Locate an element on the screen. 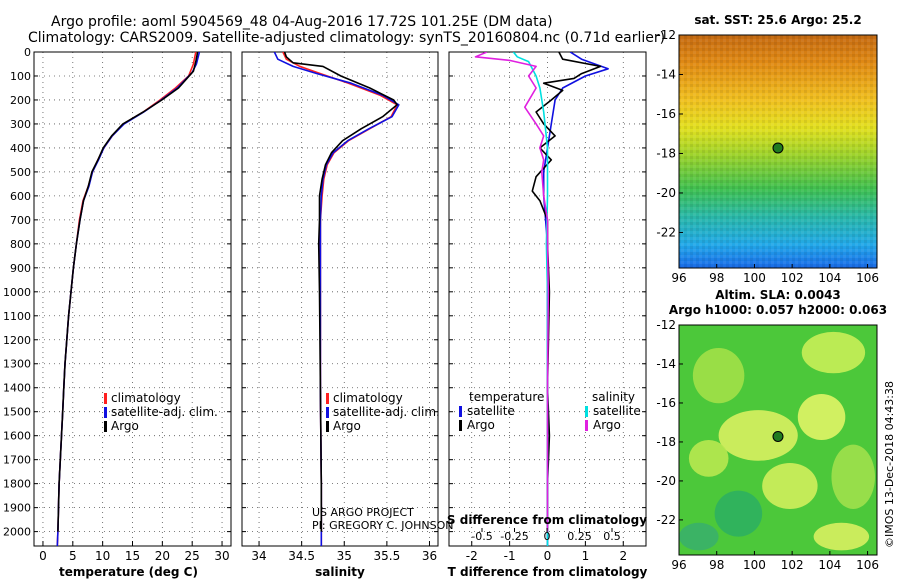  y-tick-label: 1800 is located at coordinates (17, 484).